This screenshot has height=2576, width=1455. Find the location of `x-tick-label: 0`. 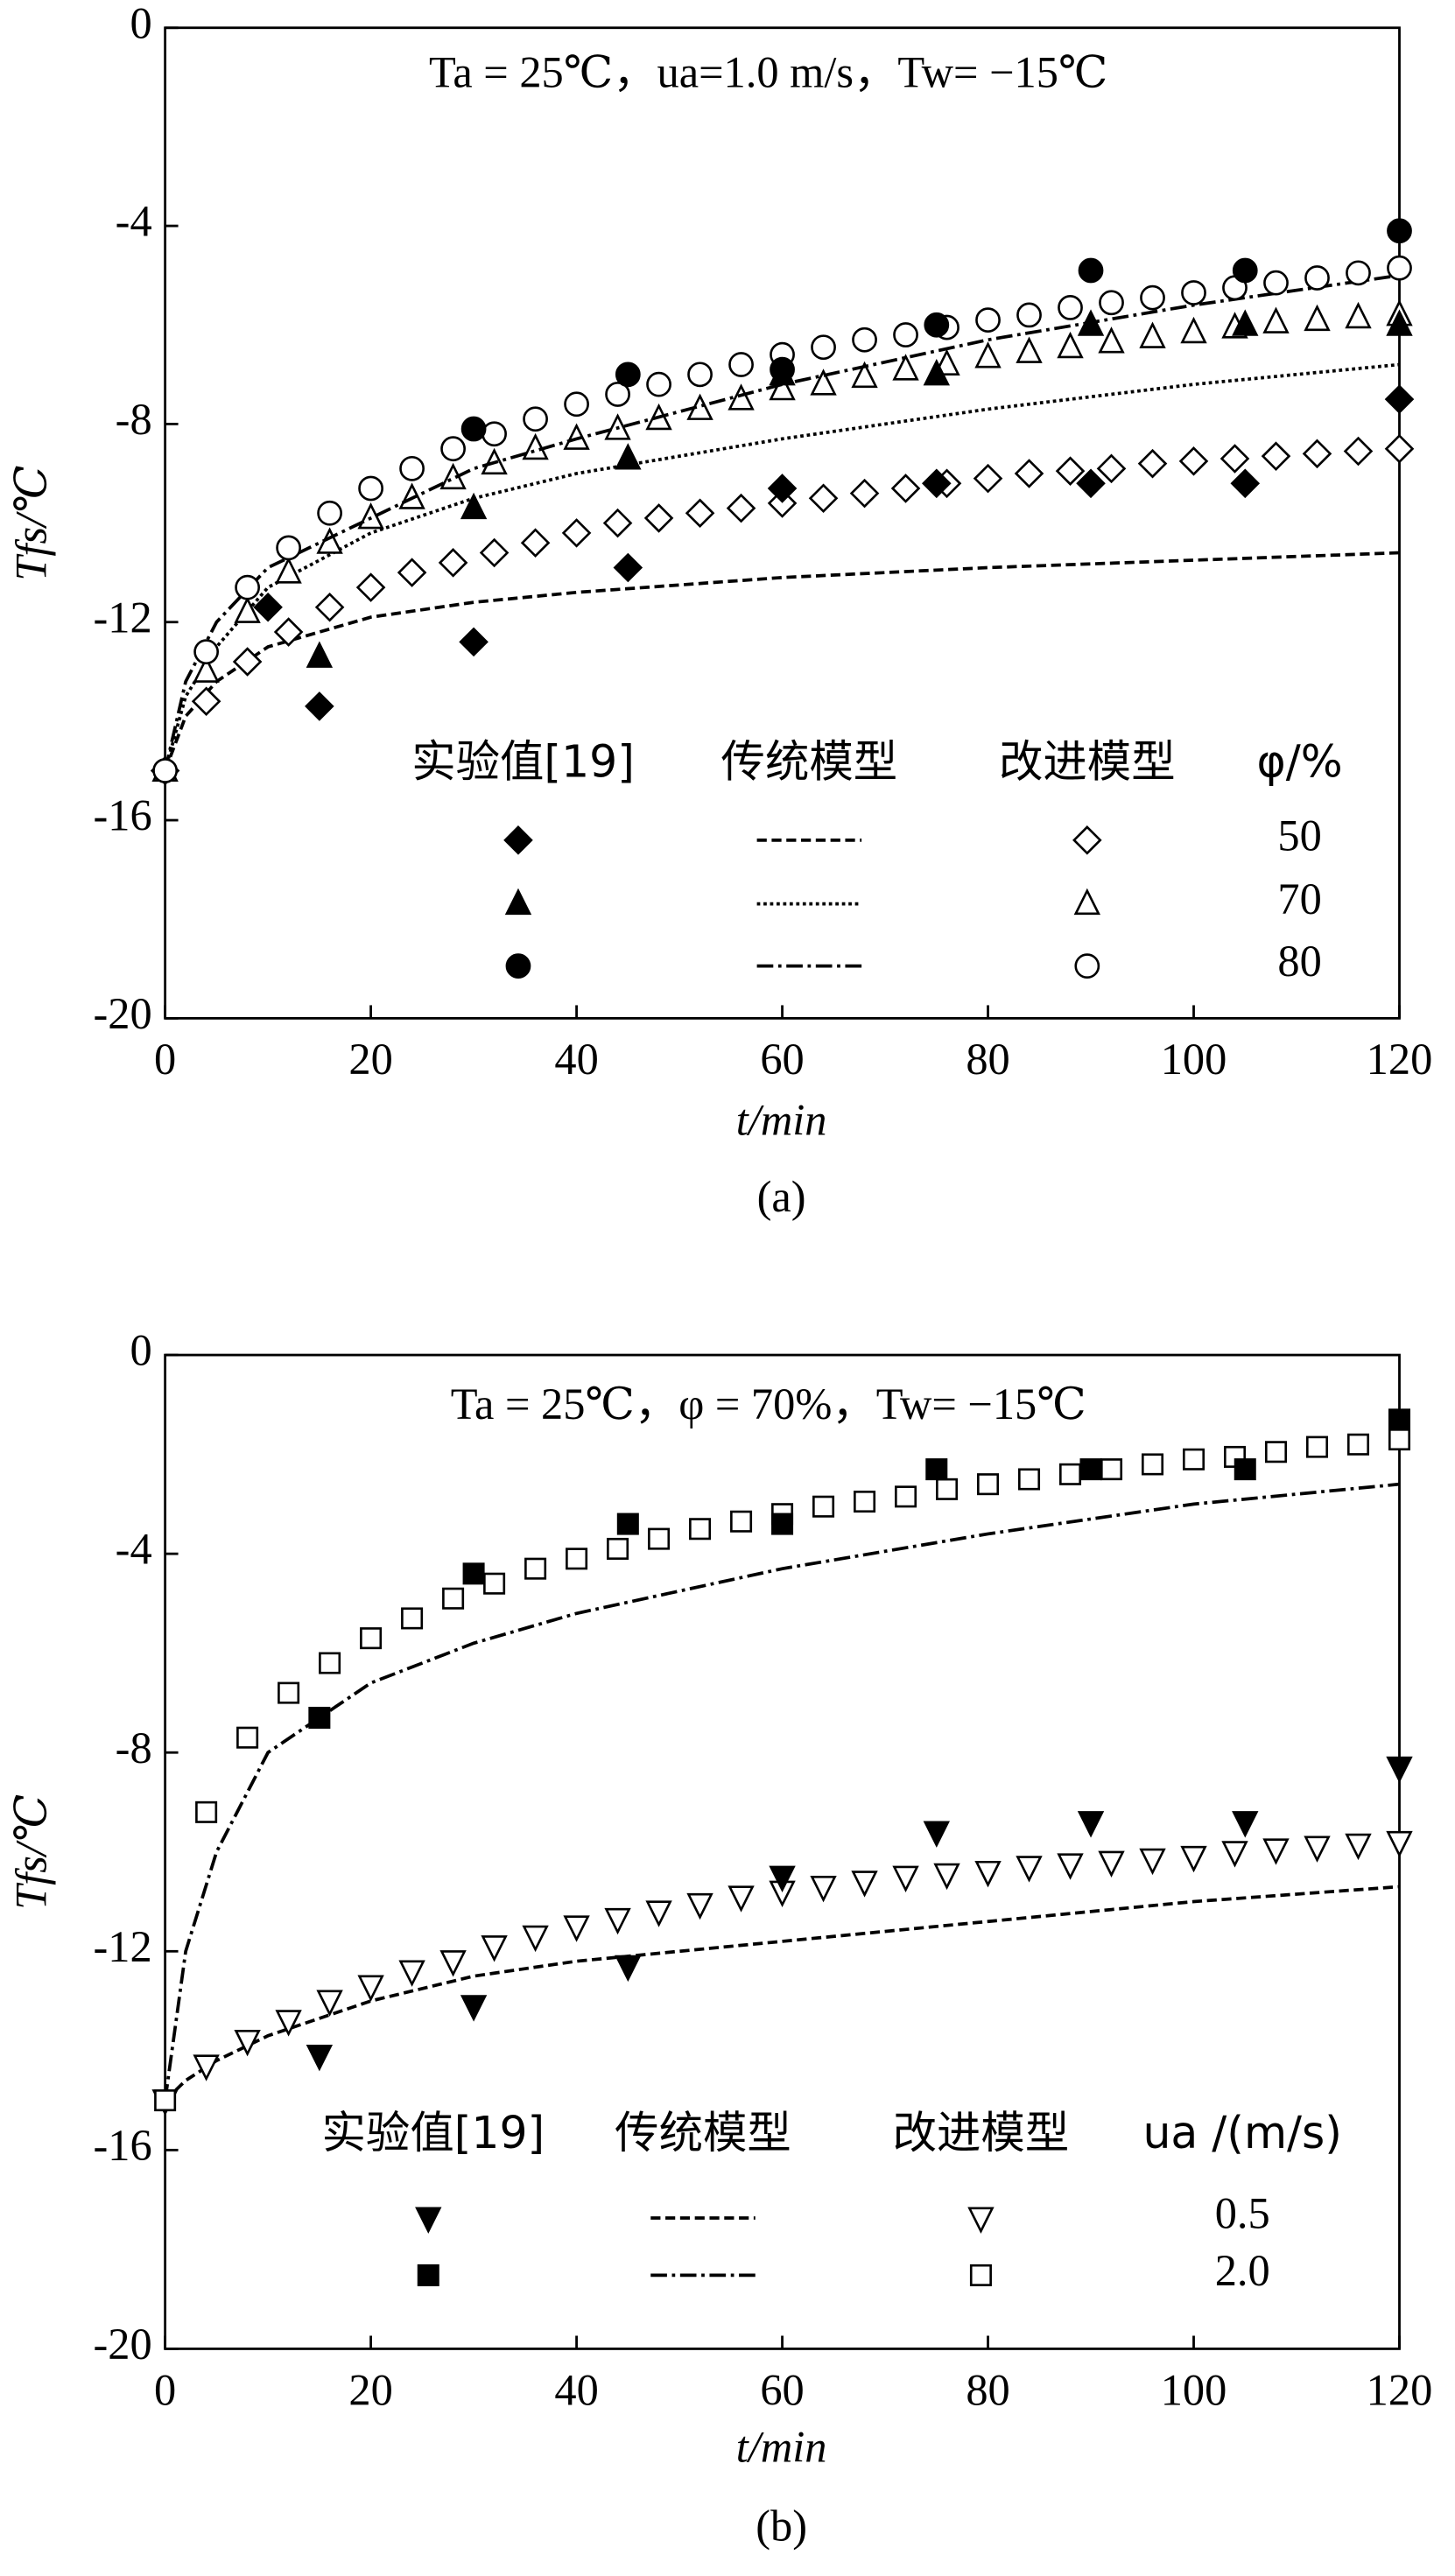

x-tick-label: 0 is located at coordinates (165, 2389).